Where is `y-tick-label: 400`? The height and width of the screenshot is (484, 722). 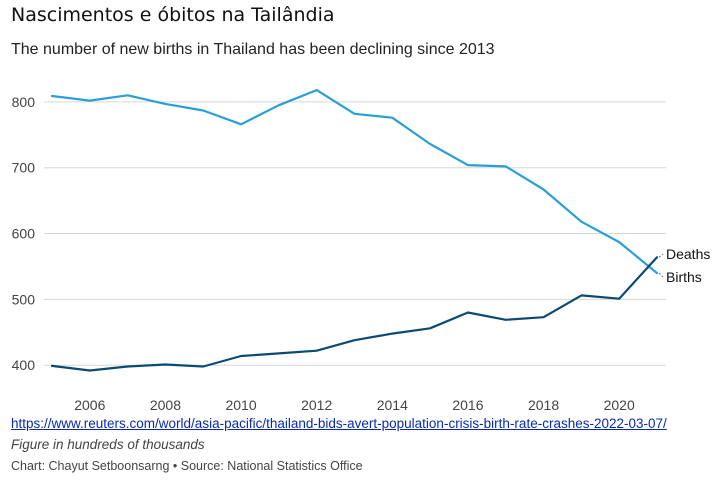
y-tick-label: 400 is located at coordinates (24, 365).